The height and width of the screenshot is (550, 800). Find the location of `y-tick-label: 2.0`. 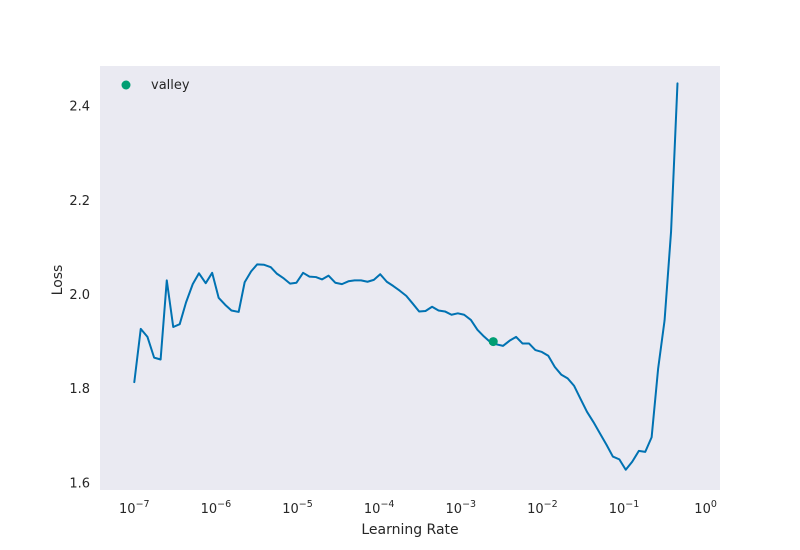

y-tick-label: 2.0 is located at coordinates (79, 295).